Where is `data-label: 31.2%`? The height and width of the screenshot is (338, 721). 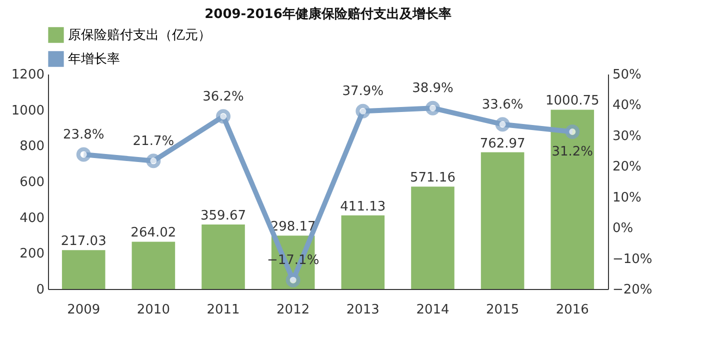 data-label: 31.2% is located at coordinates (573, 152).